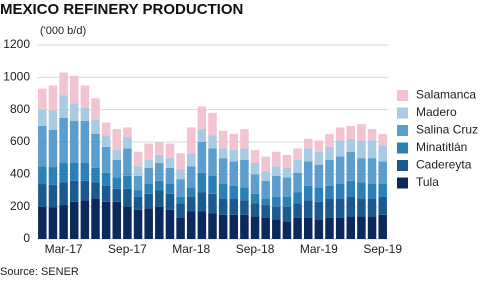 This screenshot has width=485, height=281. What do you see at coordinates (444, 165) in the screenshot?
I see `legend-label: Cadereyta` at bounding box center [444, 165].